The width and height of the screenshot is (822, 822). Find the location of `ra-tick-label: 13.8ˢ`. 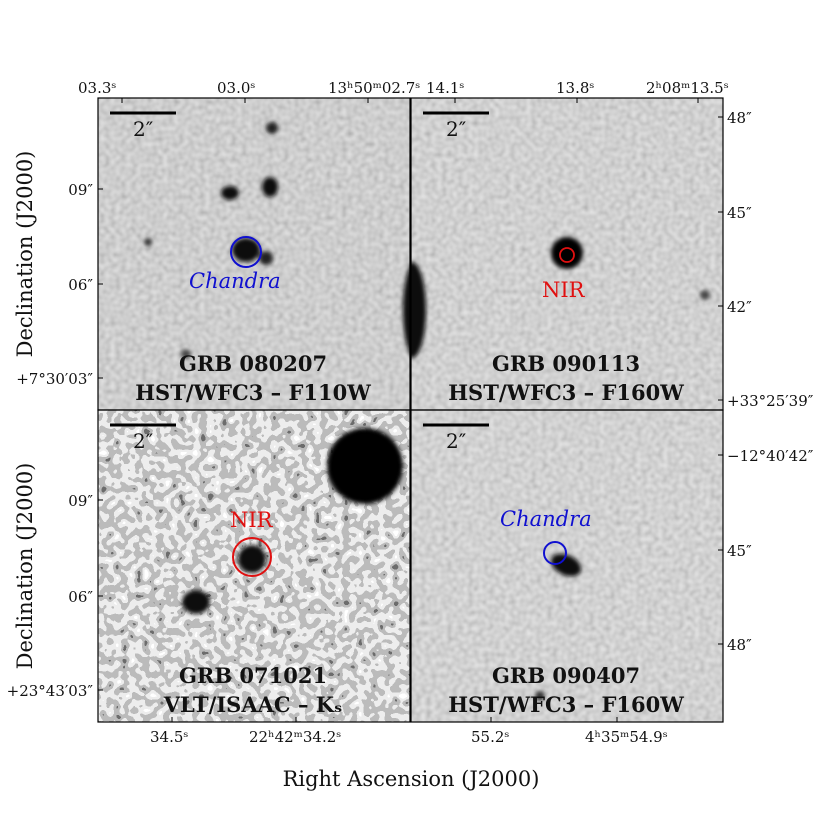

ra-tick-label: 13.8ˢ is located at coordinates (575, 88).